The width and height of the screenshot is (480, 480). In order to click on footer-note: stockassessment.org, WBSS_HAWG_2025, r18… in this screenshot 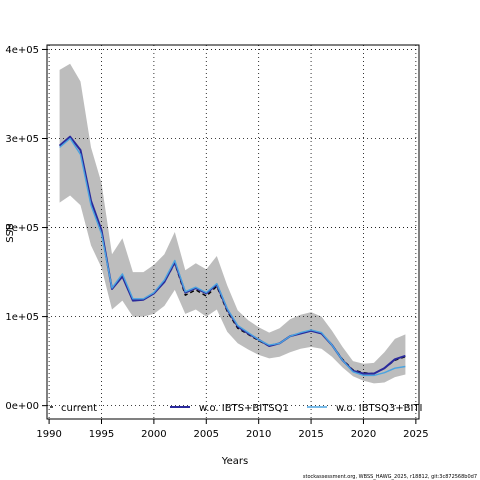, I will do `click(390, 477)`.